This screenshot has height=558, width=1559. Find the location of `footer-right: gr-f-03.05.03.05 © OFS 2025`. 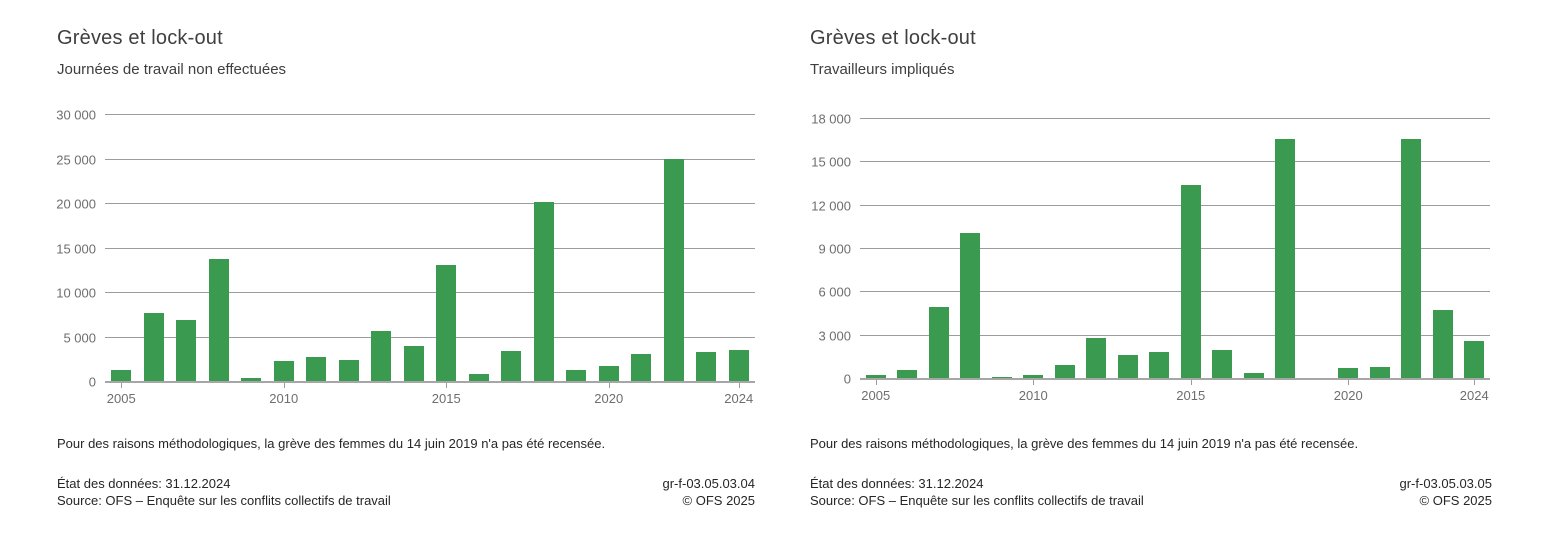

footer-right: gr-f-03.05.03.05 © OFS 2025 is located at coordinates (1445, 492).